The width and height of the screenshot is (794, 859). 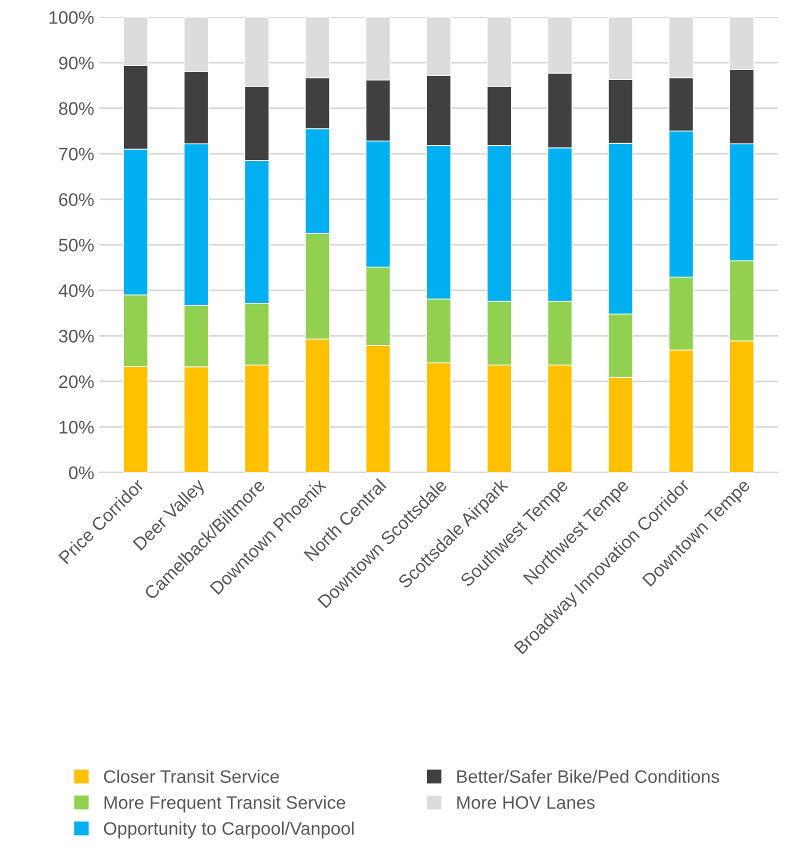 I want to click on legend-label: More Frequent Transit Service, so click(x=225, y=804).